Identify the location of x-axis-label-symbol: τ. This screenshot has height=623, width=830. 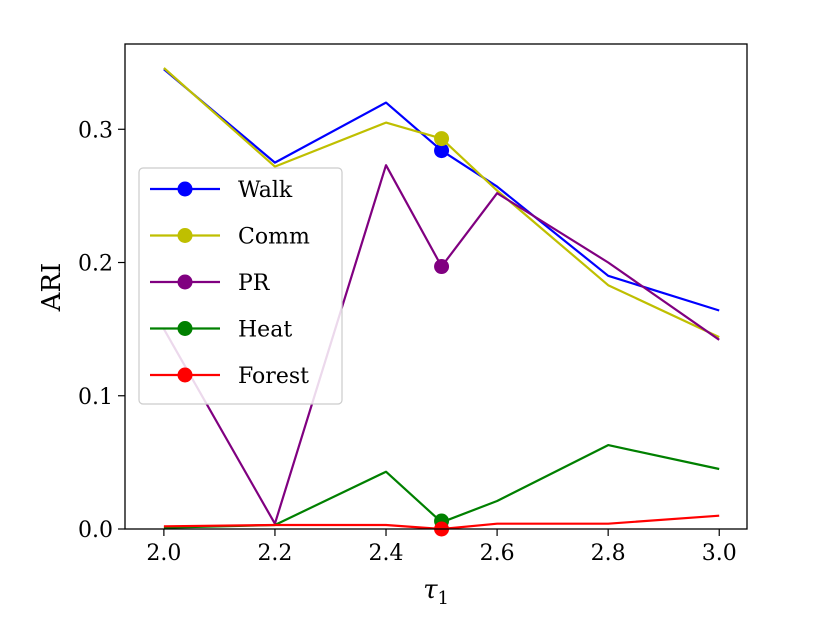
(430, 590).